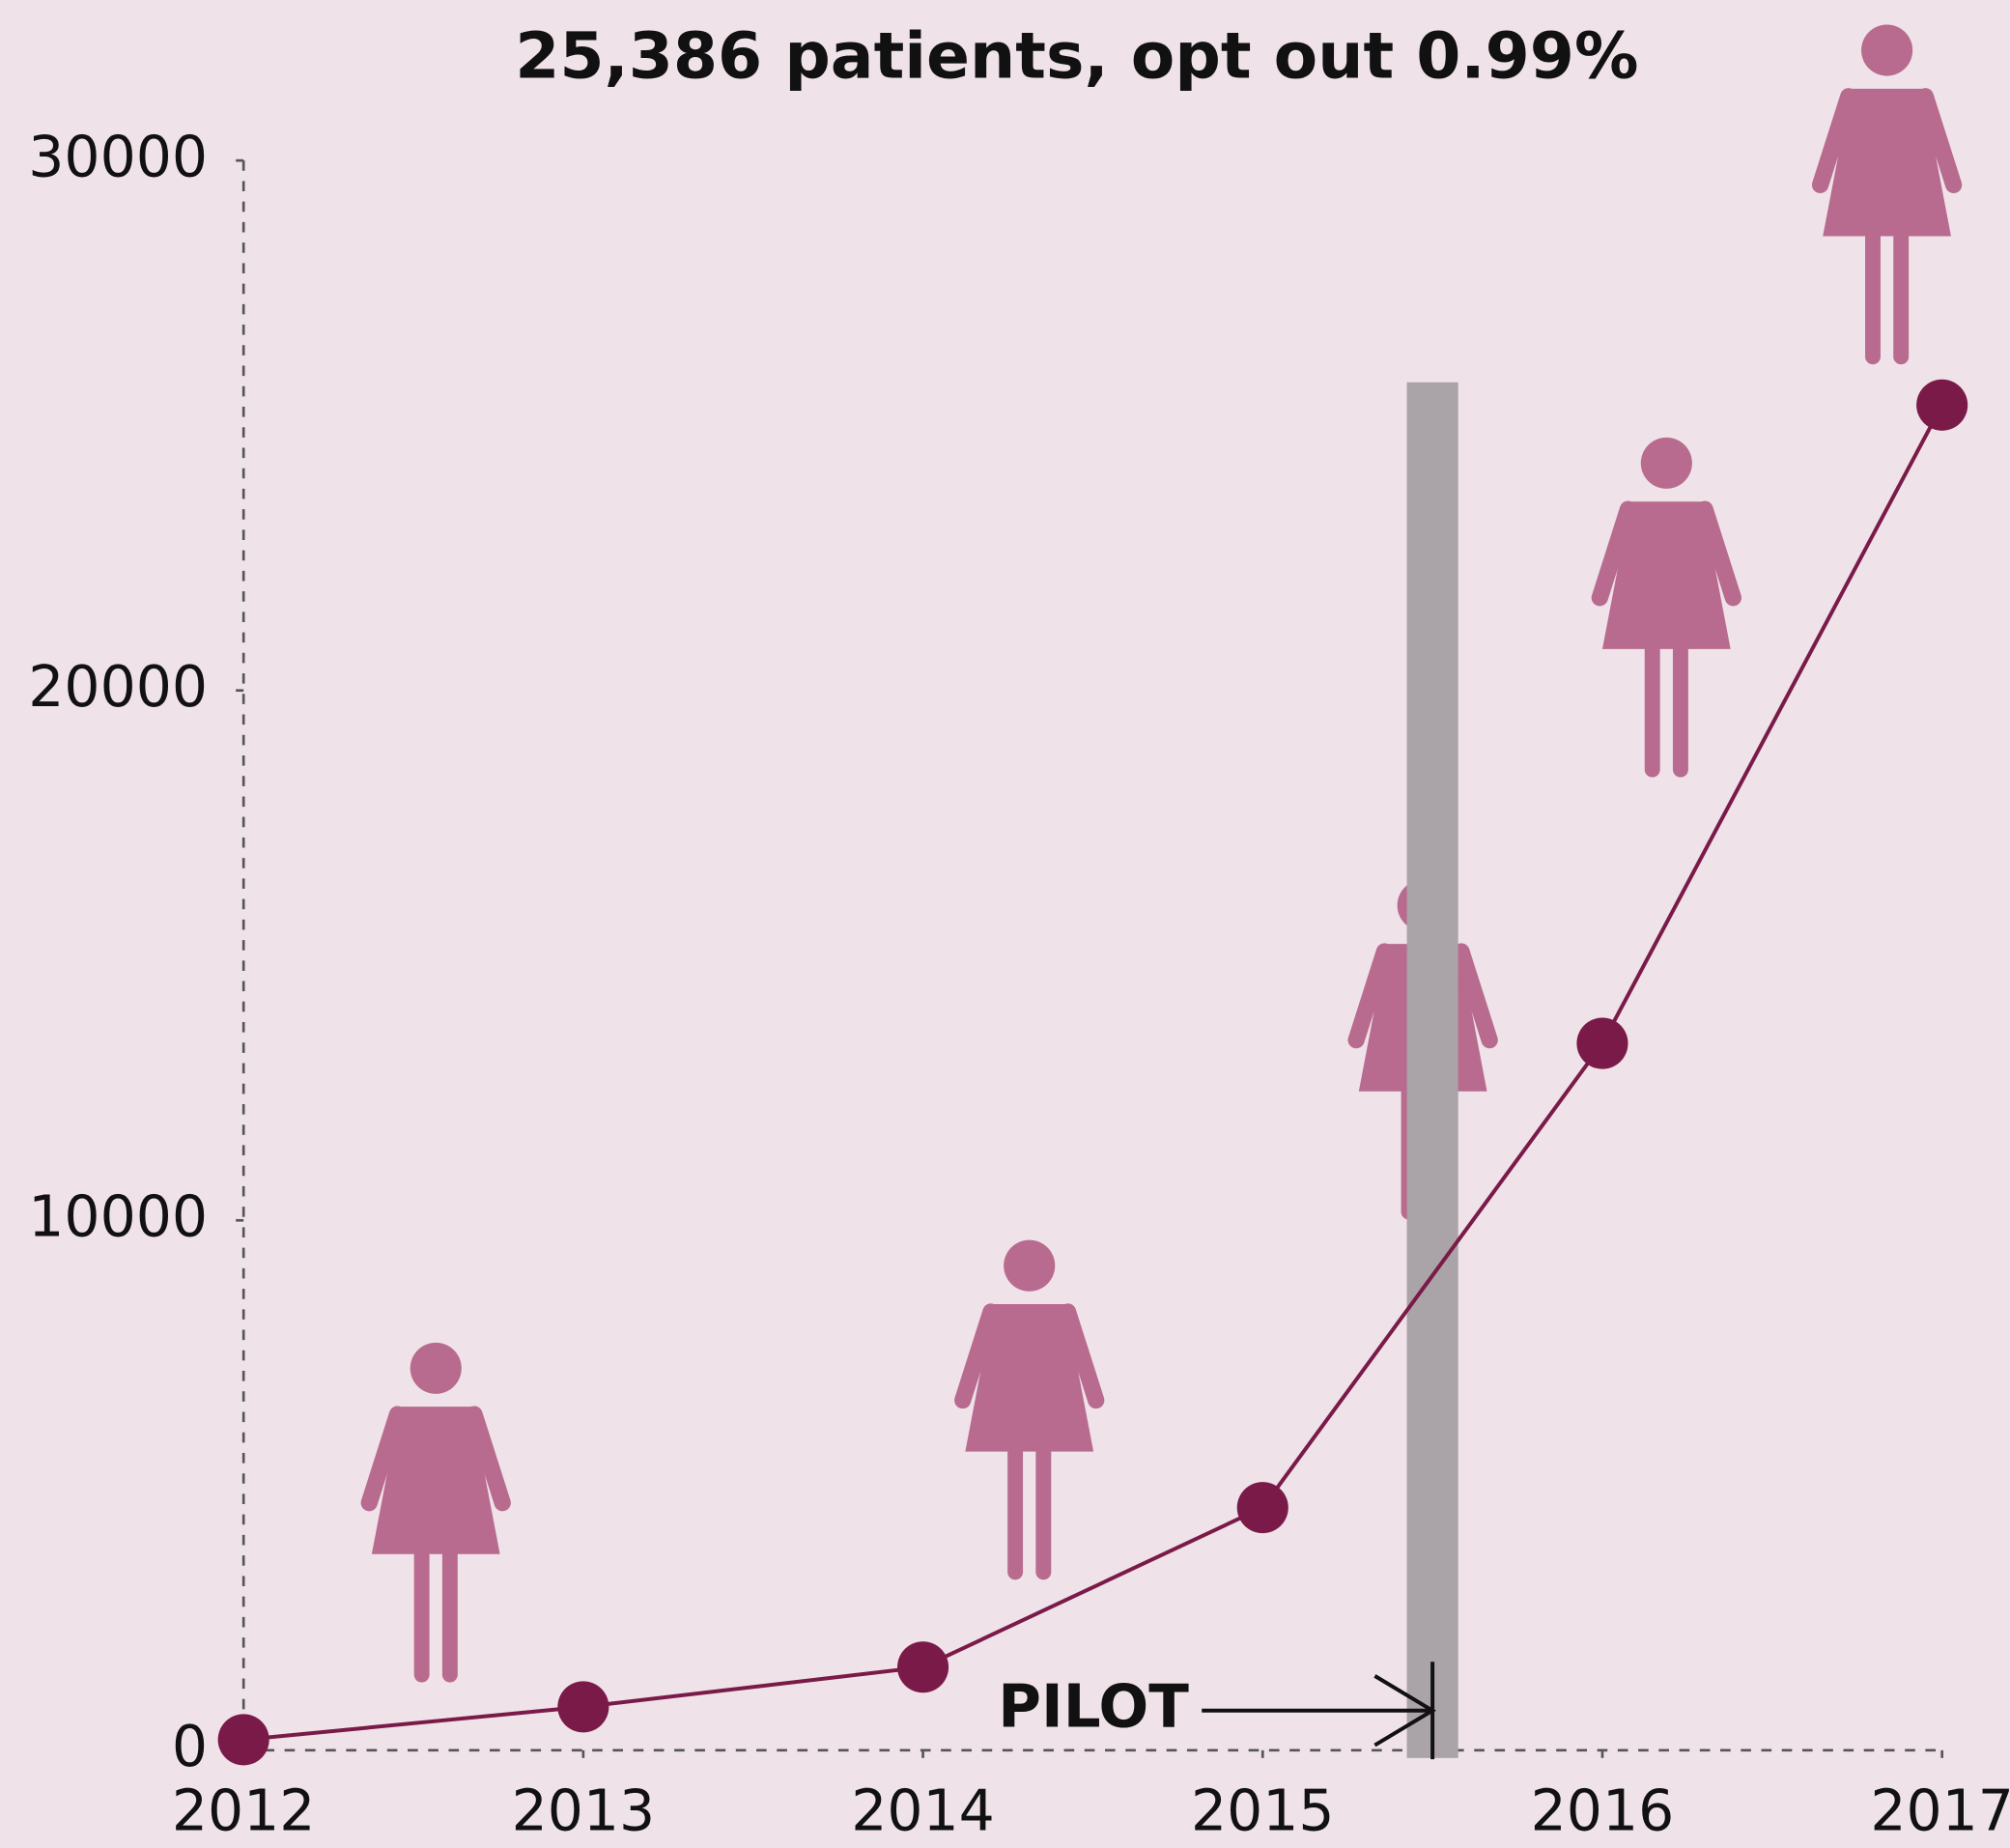  I want to click on y-tick-label: 0, so click(190, 1746).